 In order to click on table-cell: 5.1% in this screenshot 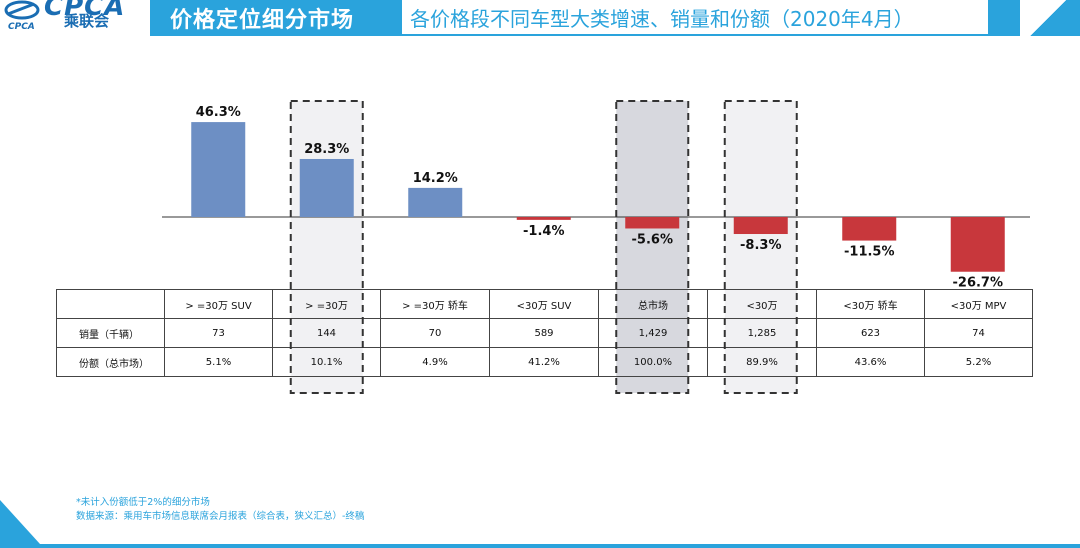, I will do `click(218, 362)`.